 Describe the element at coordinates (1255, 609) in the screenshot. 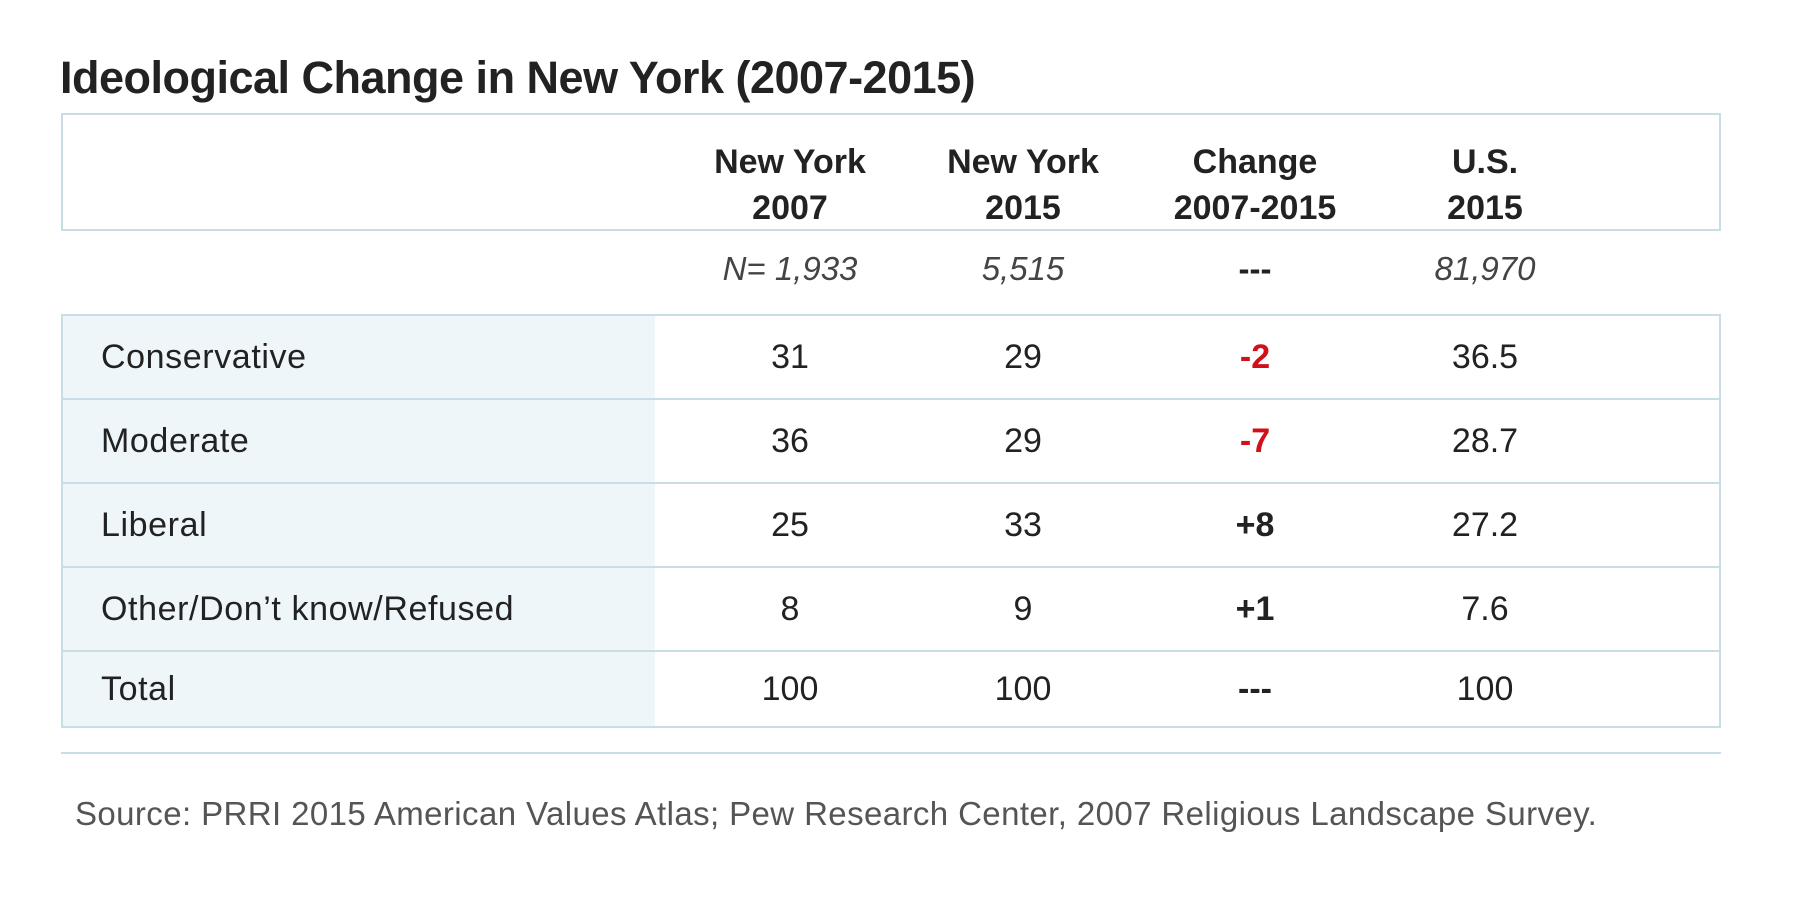

I see `cell-change: +1` at that location.